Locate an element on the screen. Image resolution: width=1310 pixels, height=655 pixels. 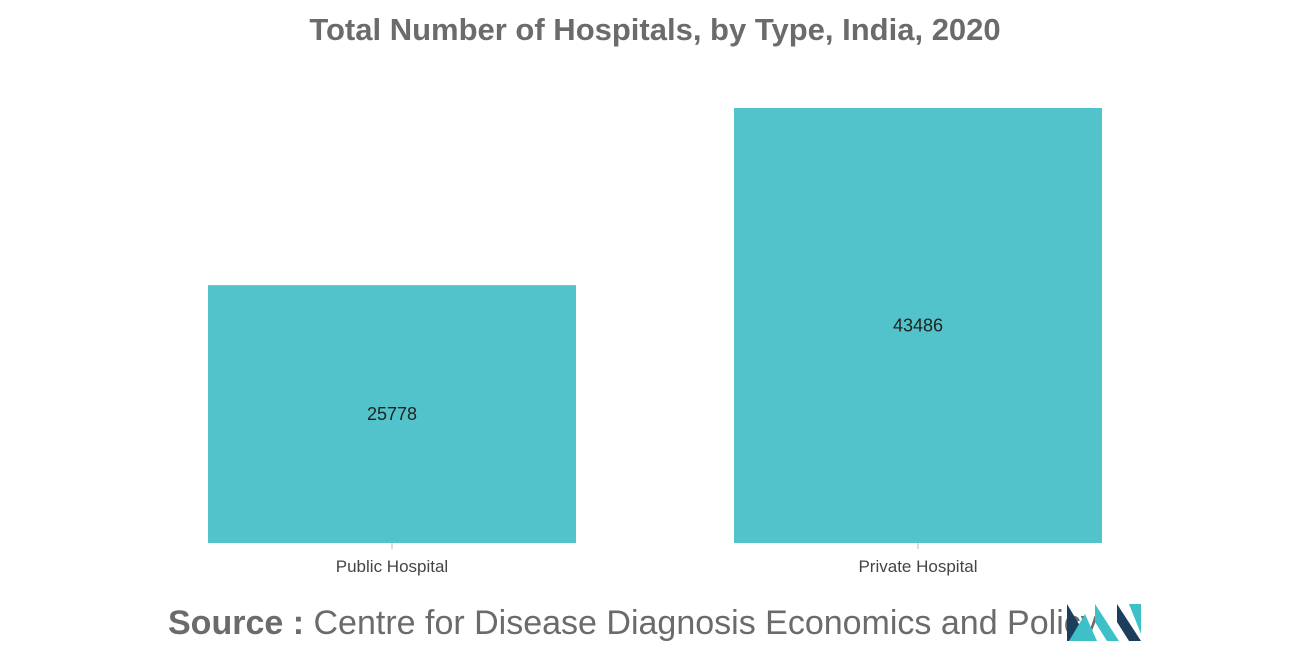
x-tick-label: Public Hospital is located at coordinates (392, 566).